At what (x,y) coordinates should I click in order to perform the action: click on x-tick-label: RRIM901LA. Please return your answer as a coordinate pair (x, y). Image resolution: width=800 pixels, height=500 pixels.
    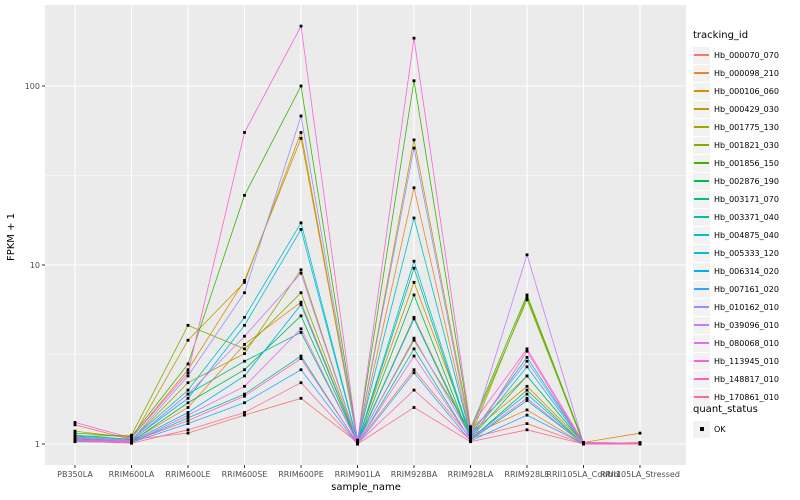
    Looking at the image, I should click on (358, 474).